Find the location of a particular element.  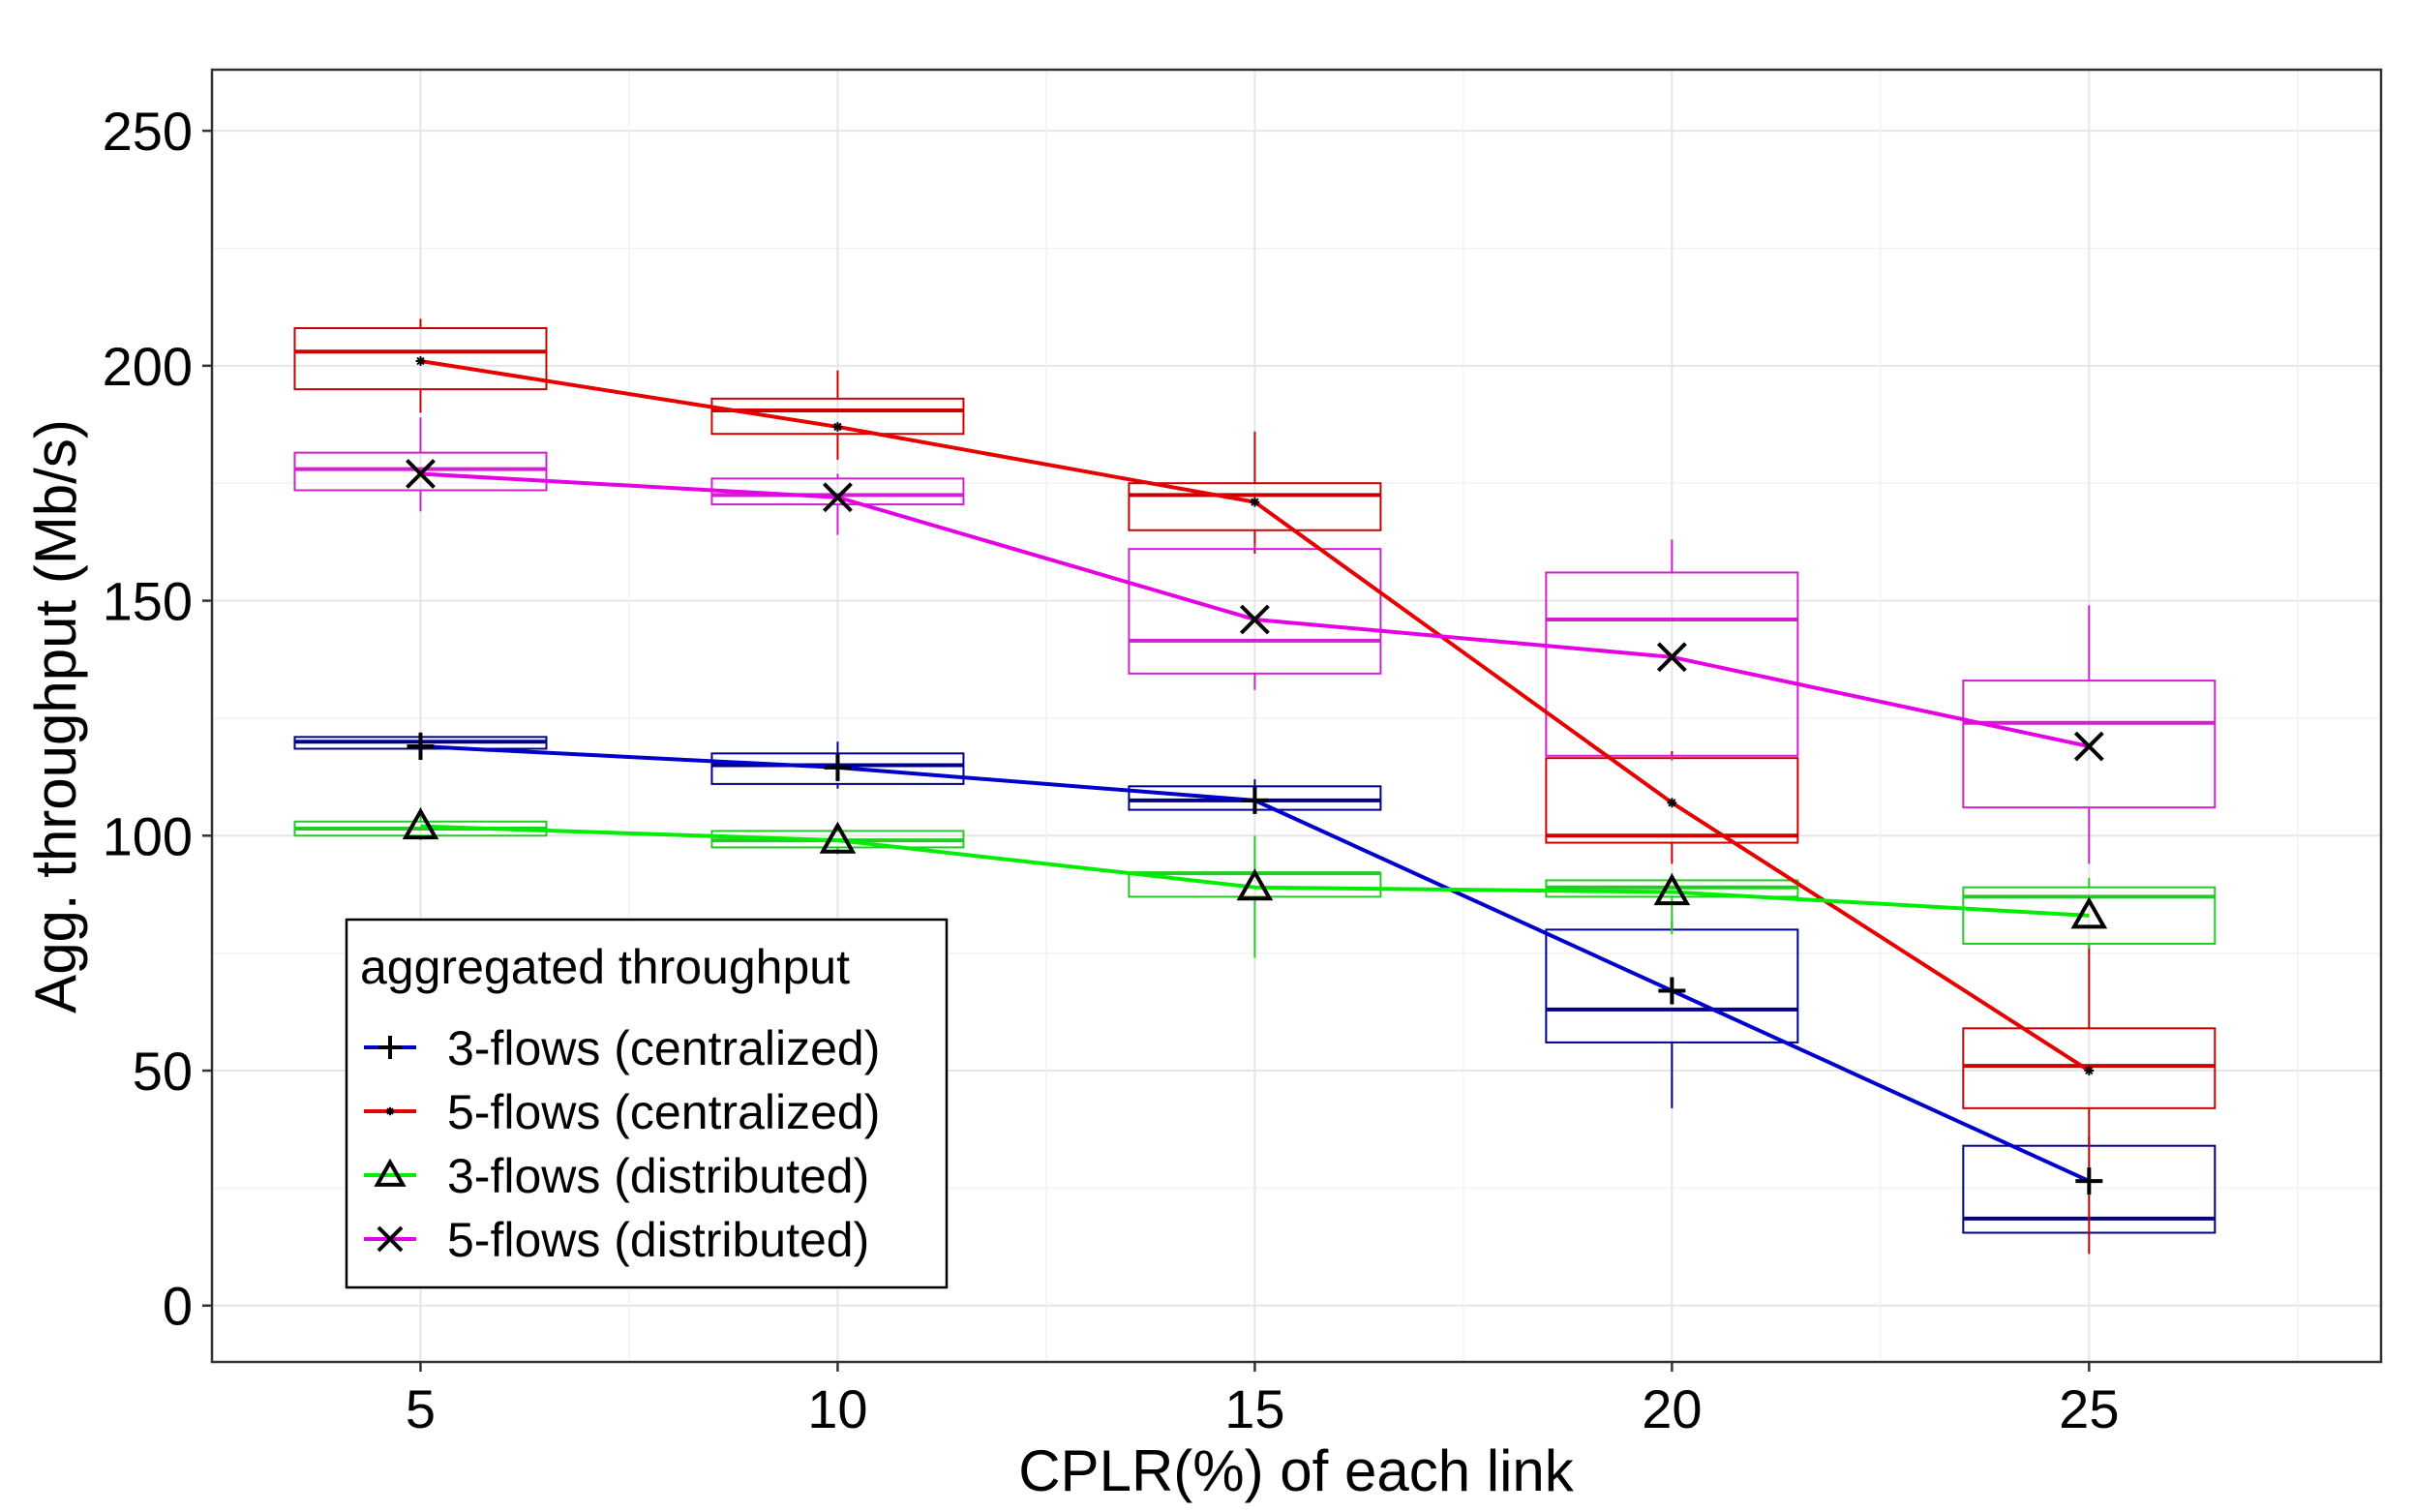

mean-marker-1-x10 is located at coordinates (838, 767).